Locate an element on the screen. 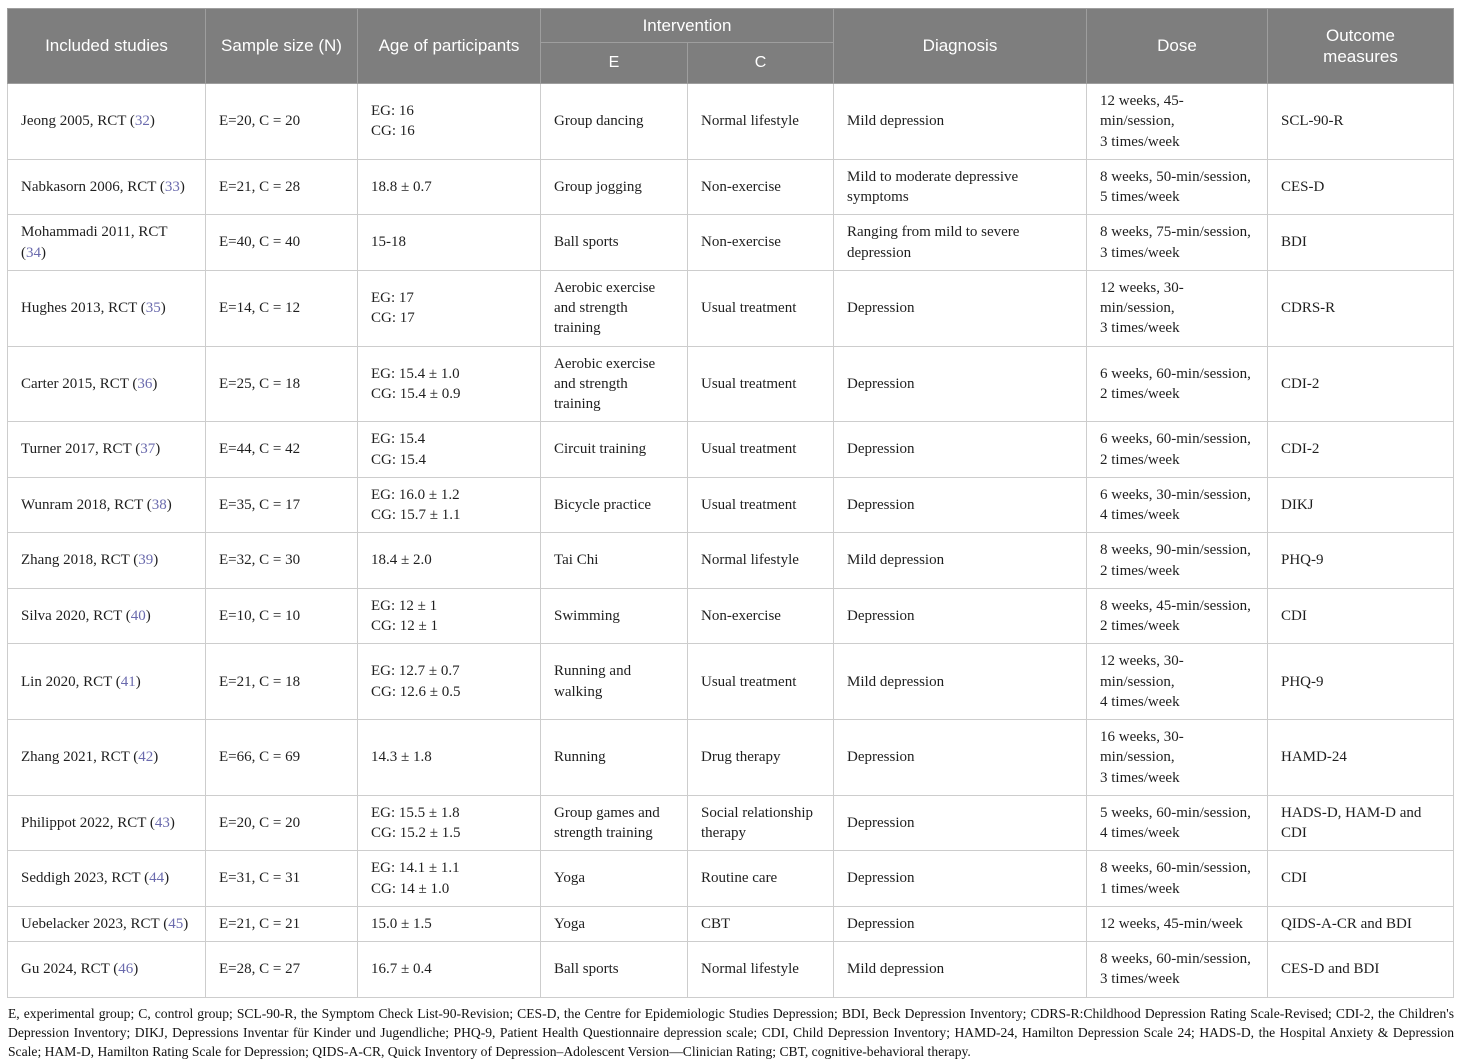  cell-dose: 12 weeks, 45-min/week is located at coordinates (1177, 923).